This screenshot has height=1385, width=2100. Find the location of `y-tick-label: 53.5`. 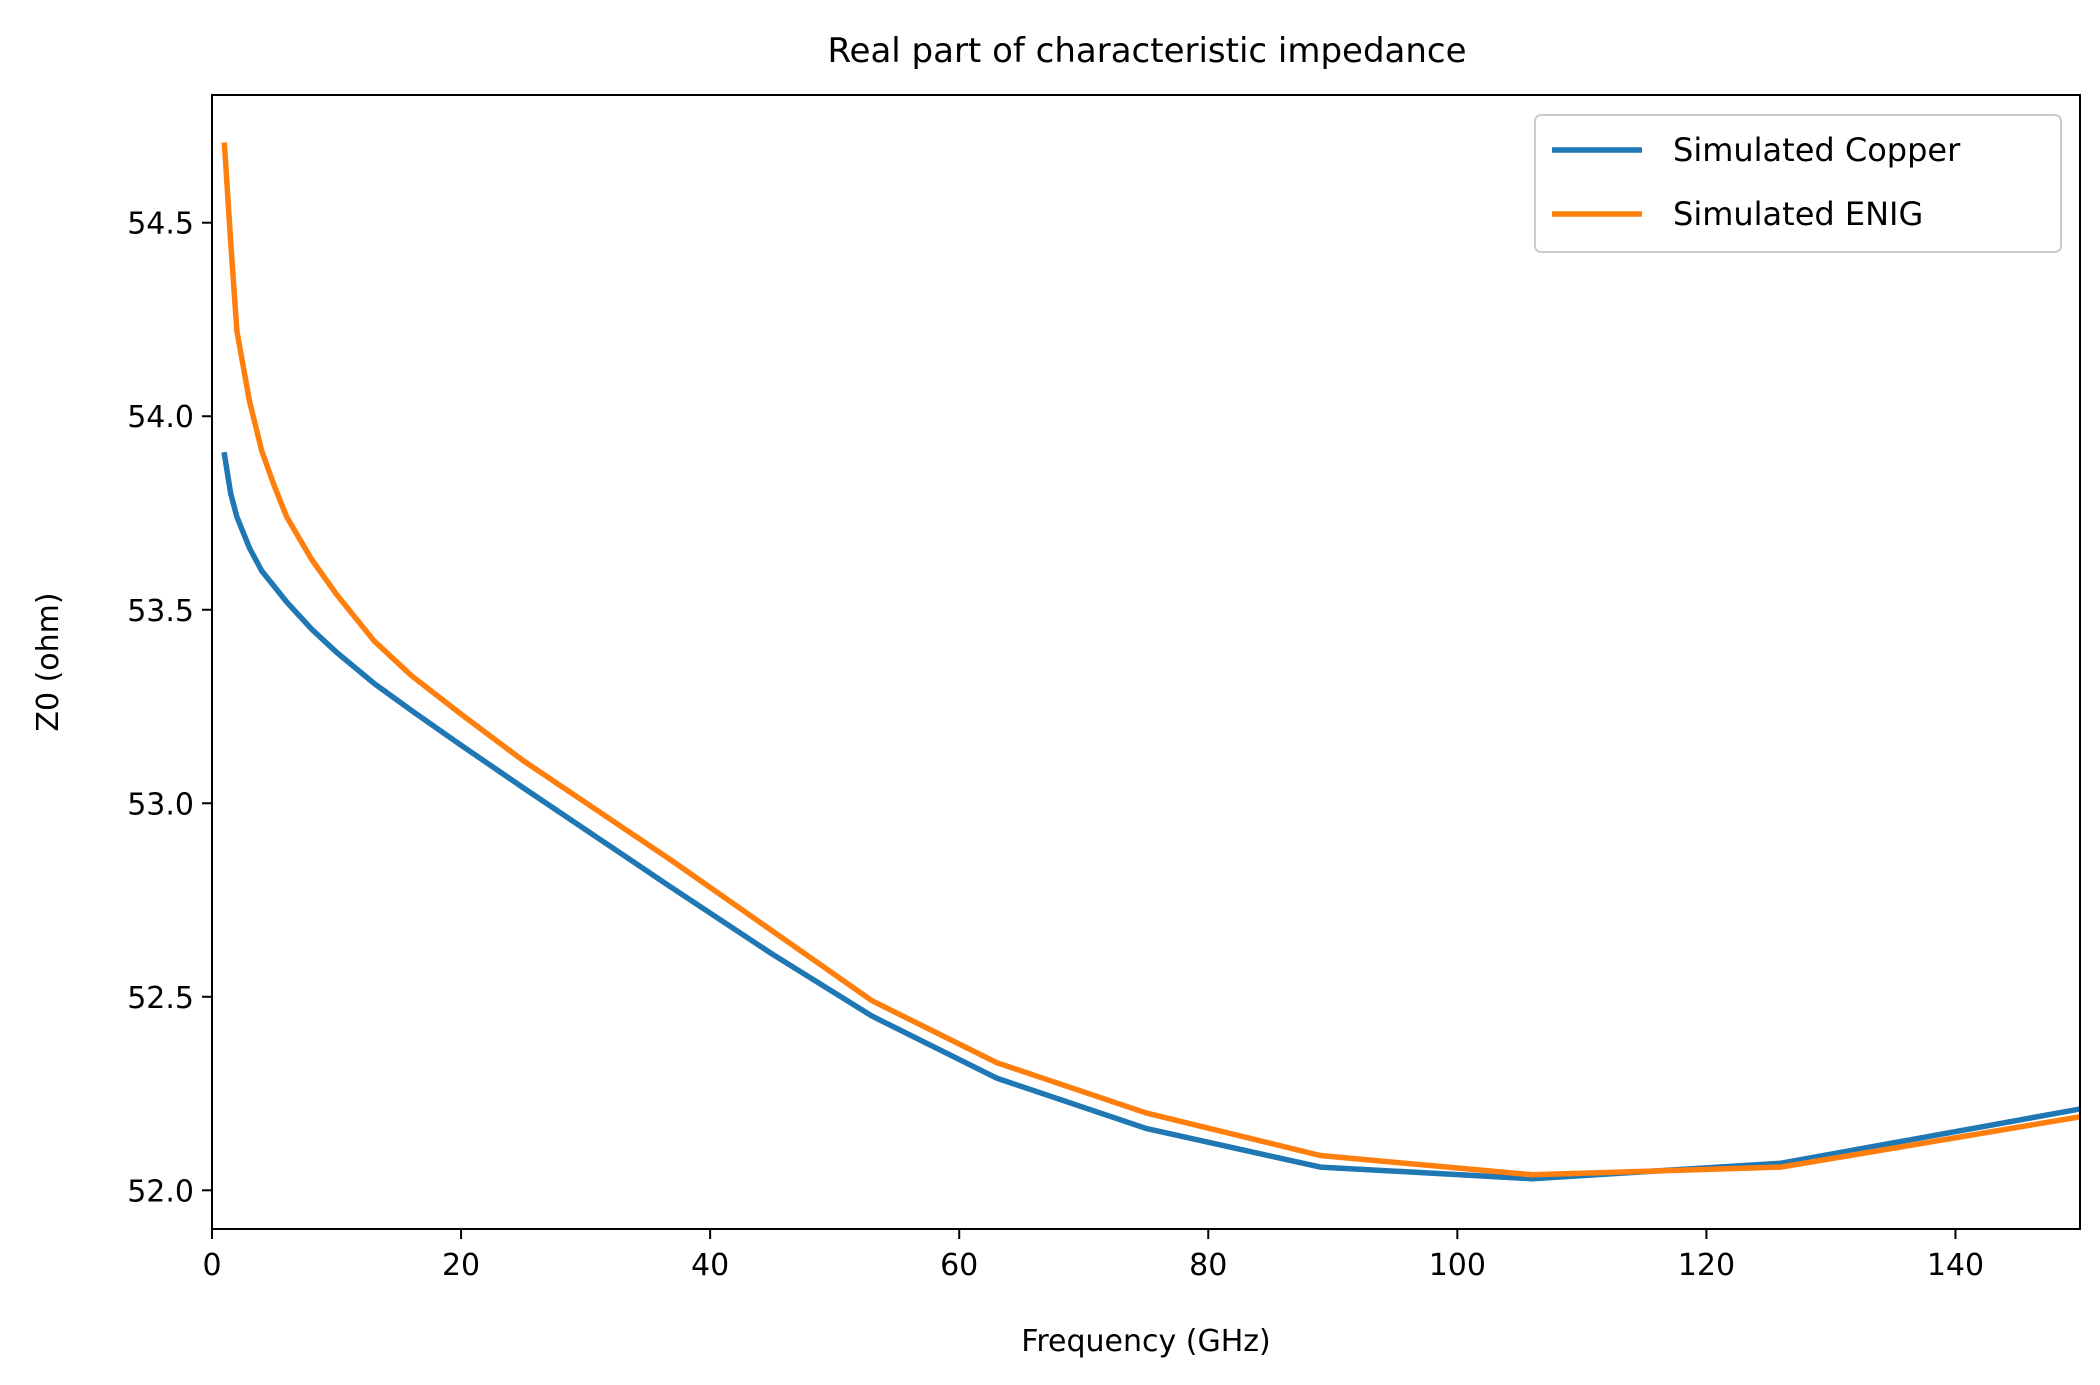

y-tick-label: 53.5 is located at coordinates (160, 611).